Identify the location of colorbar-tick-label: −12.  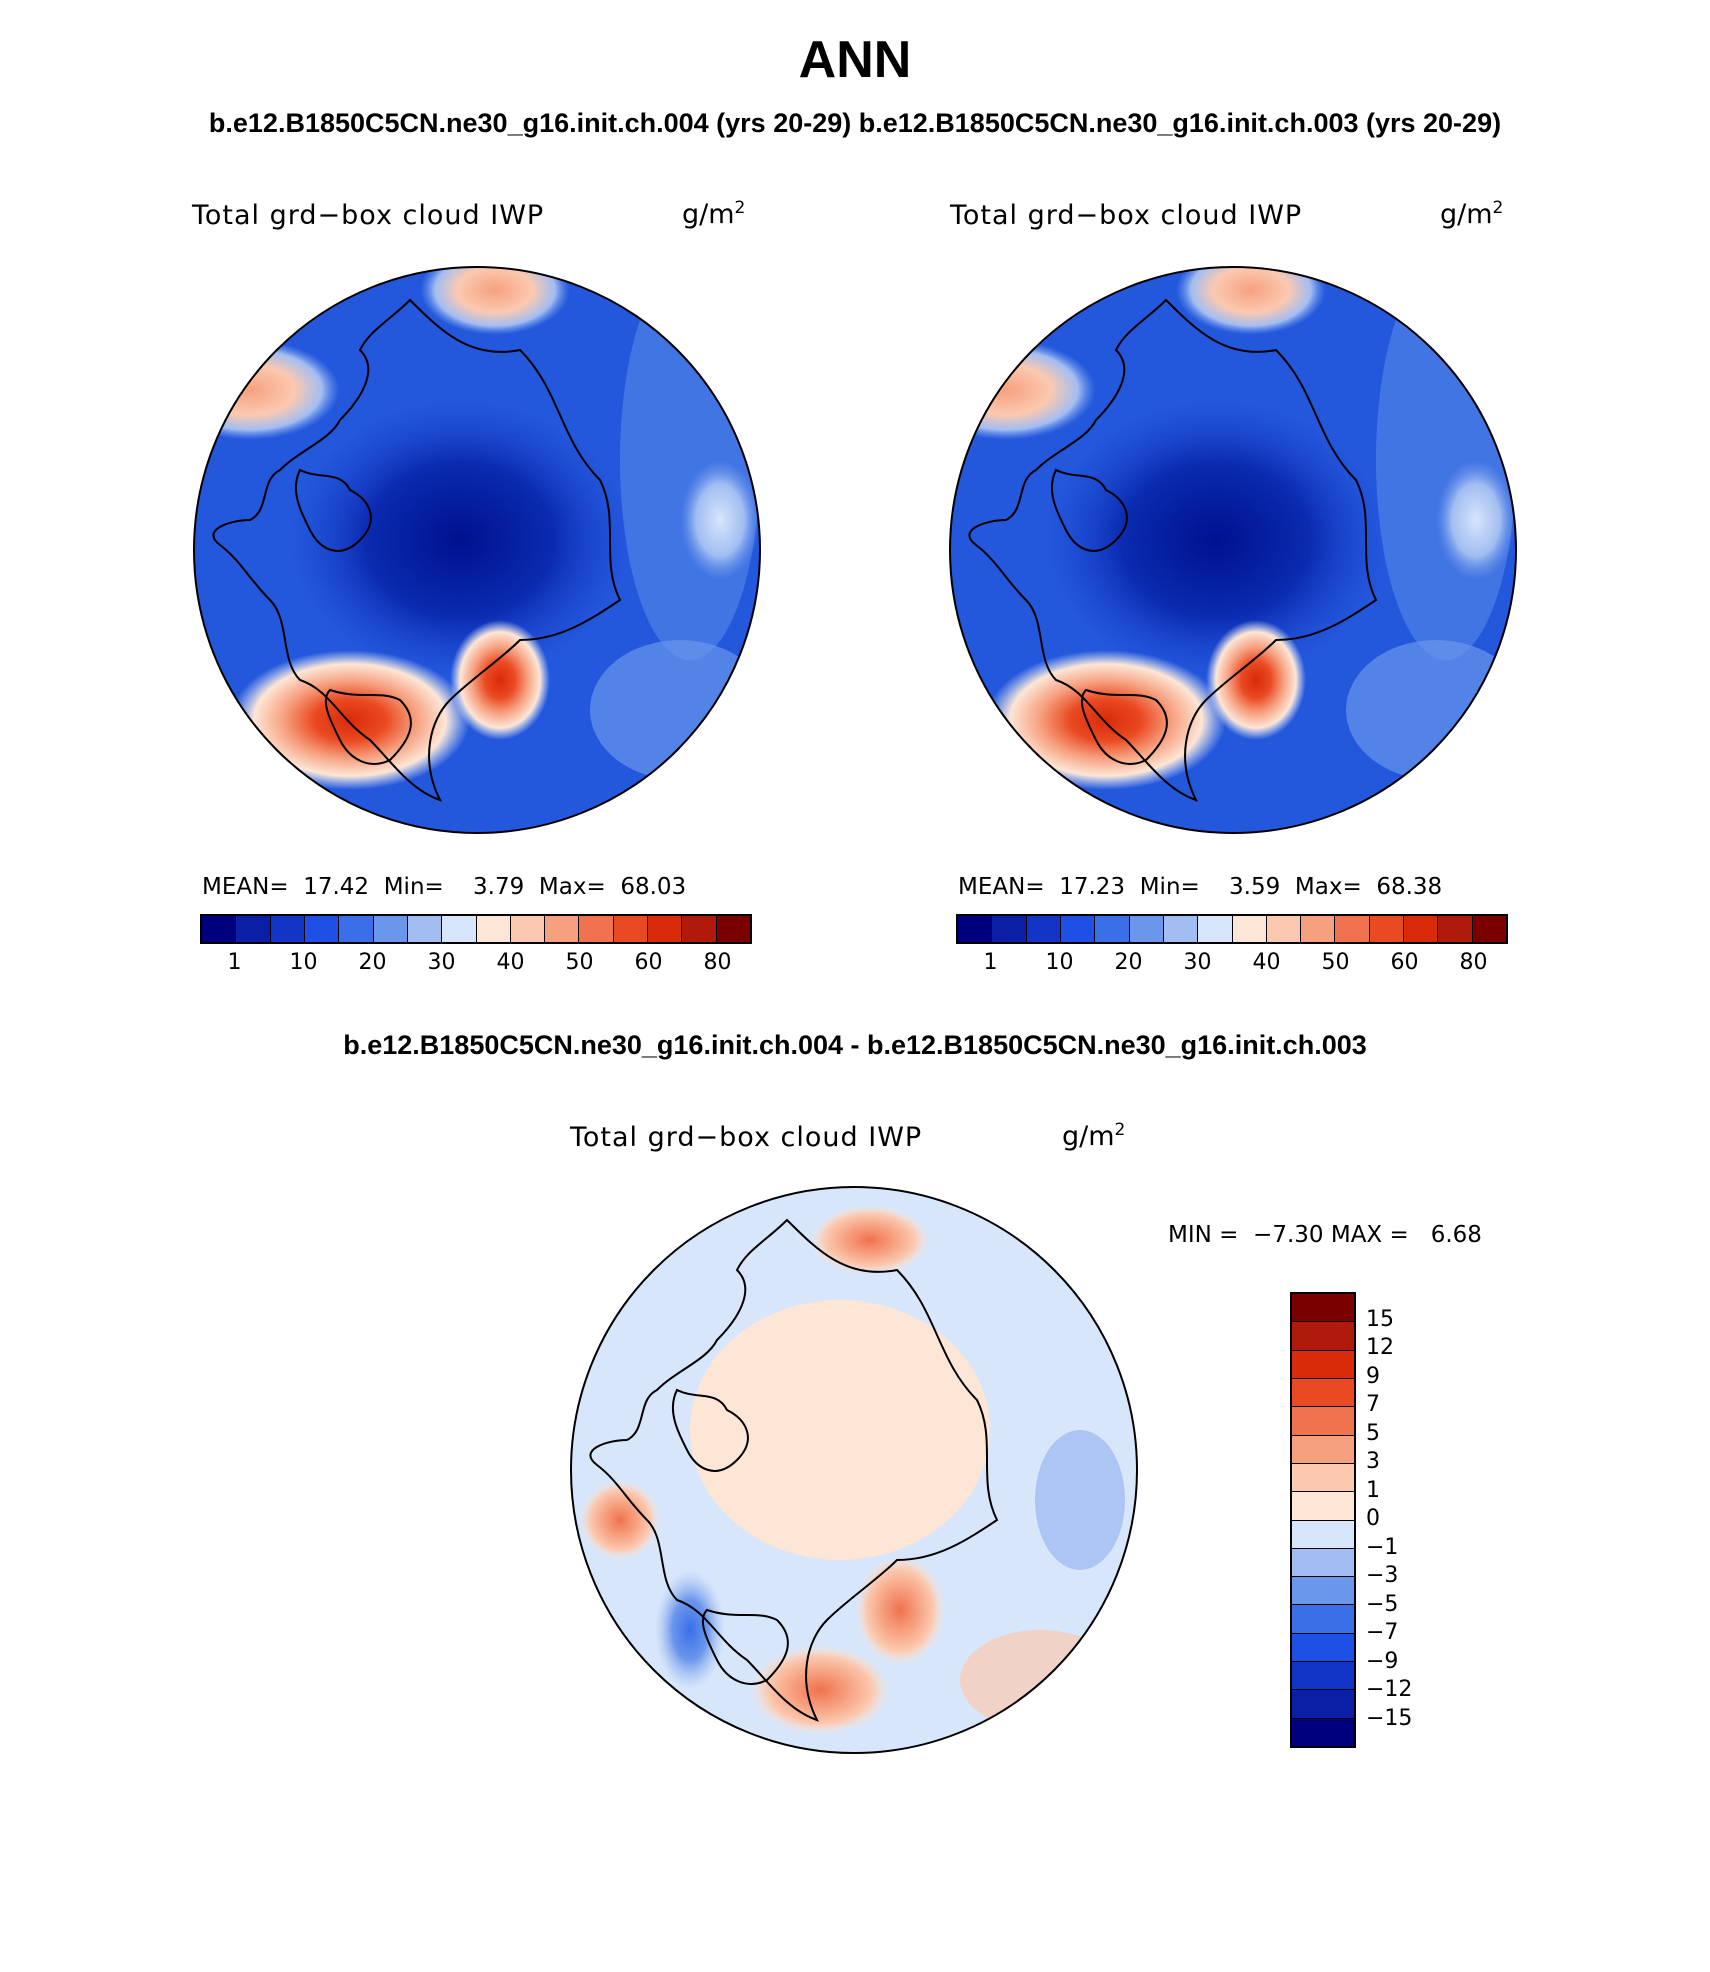
(1389, 1689).